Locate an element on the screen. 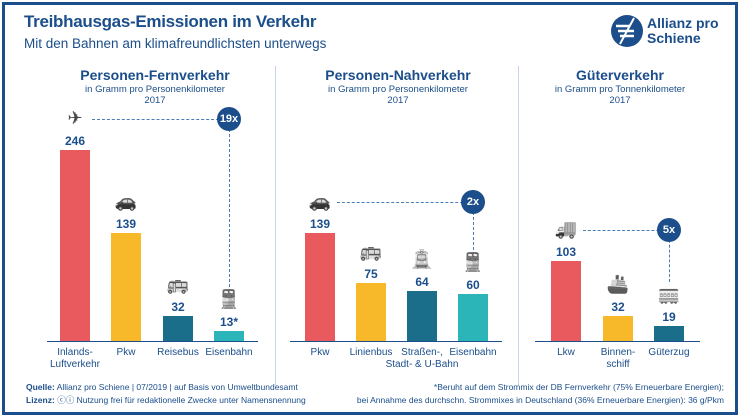 The image size is (740, 418). tram-icon: 🚊 is located at coordinates (422, 259).